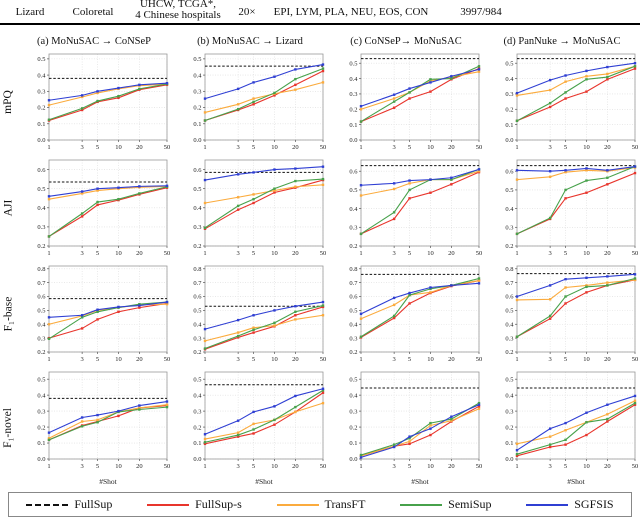 The image size is (640, 519). What do you see at coordinates (320, 504) in the screenshot?
I see `legend-item-transft: TransFT` at bounding box center [320, 504].